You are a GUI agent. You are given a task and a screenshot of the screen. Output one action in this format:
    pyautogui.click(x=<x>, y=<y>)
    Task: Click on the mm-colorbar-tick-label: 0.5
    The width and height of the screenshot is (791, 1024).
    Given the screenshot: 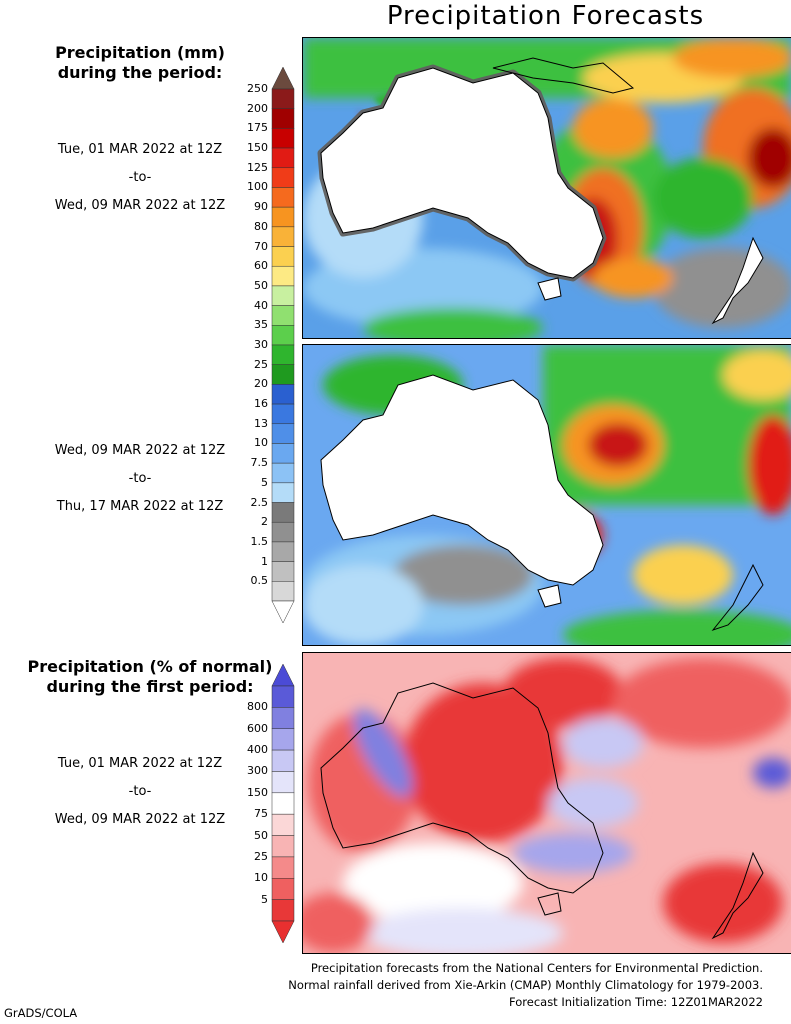 What is the action you would take?
    pyautogui.click(x=259, y=581)
    